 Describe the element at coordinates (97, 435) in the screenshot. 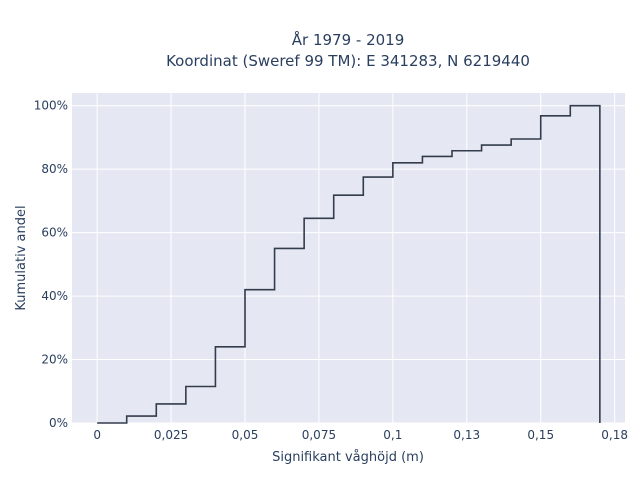

I see `x-tick-label: 0` at that location.